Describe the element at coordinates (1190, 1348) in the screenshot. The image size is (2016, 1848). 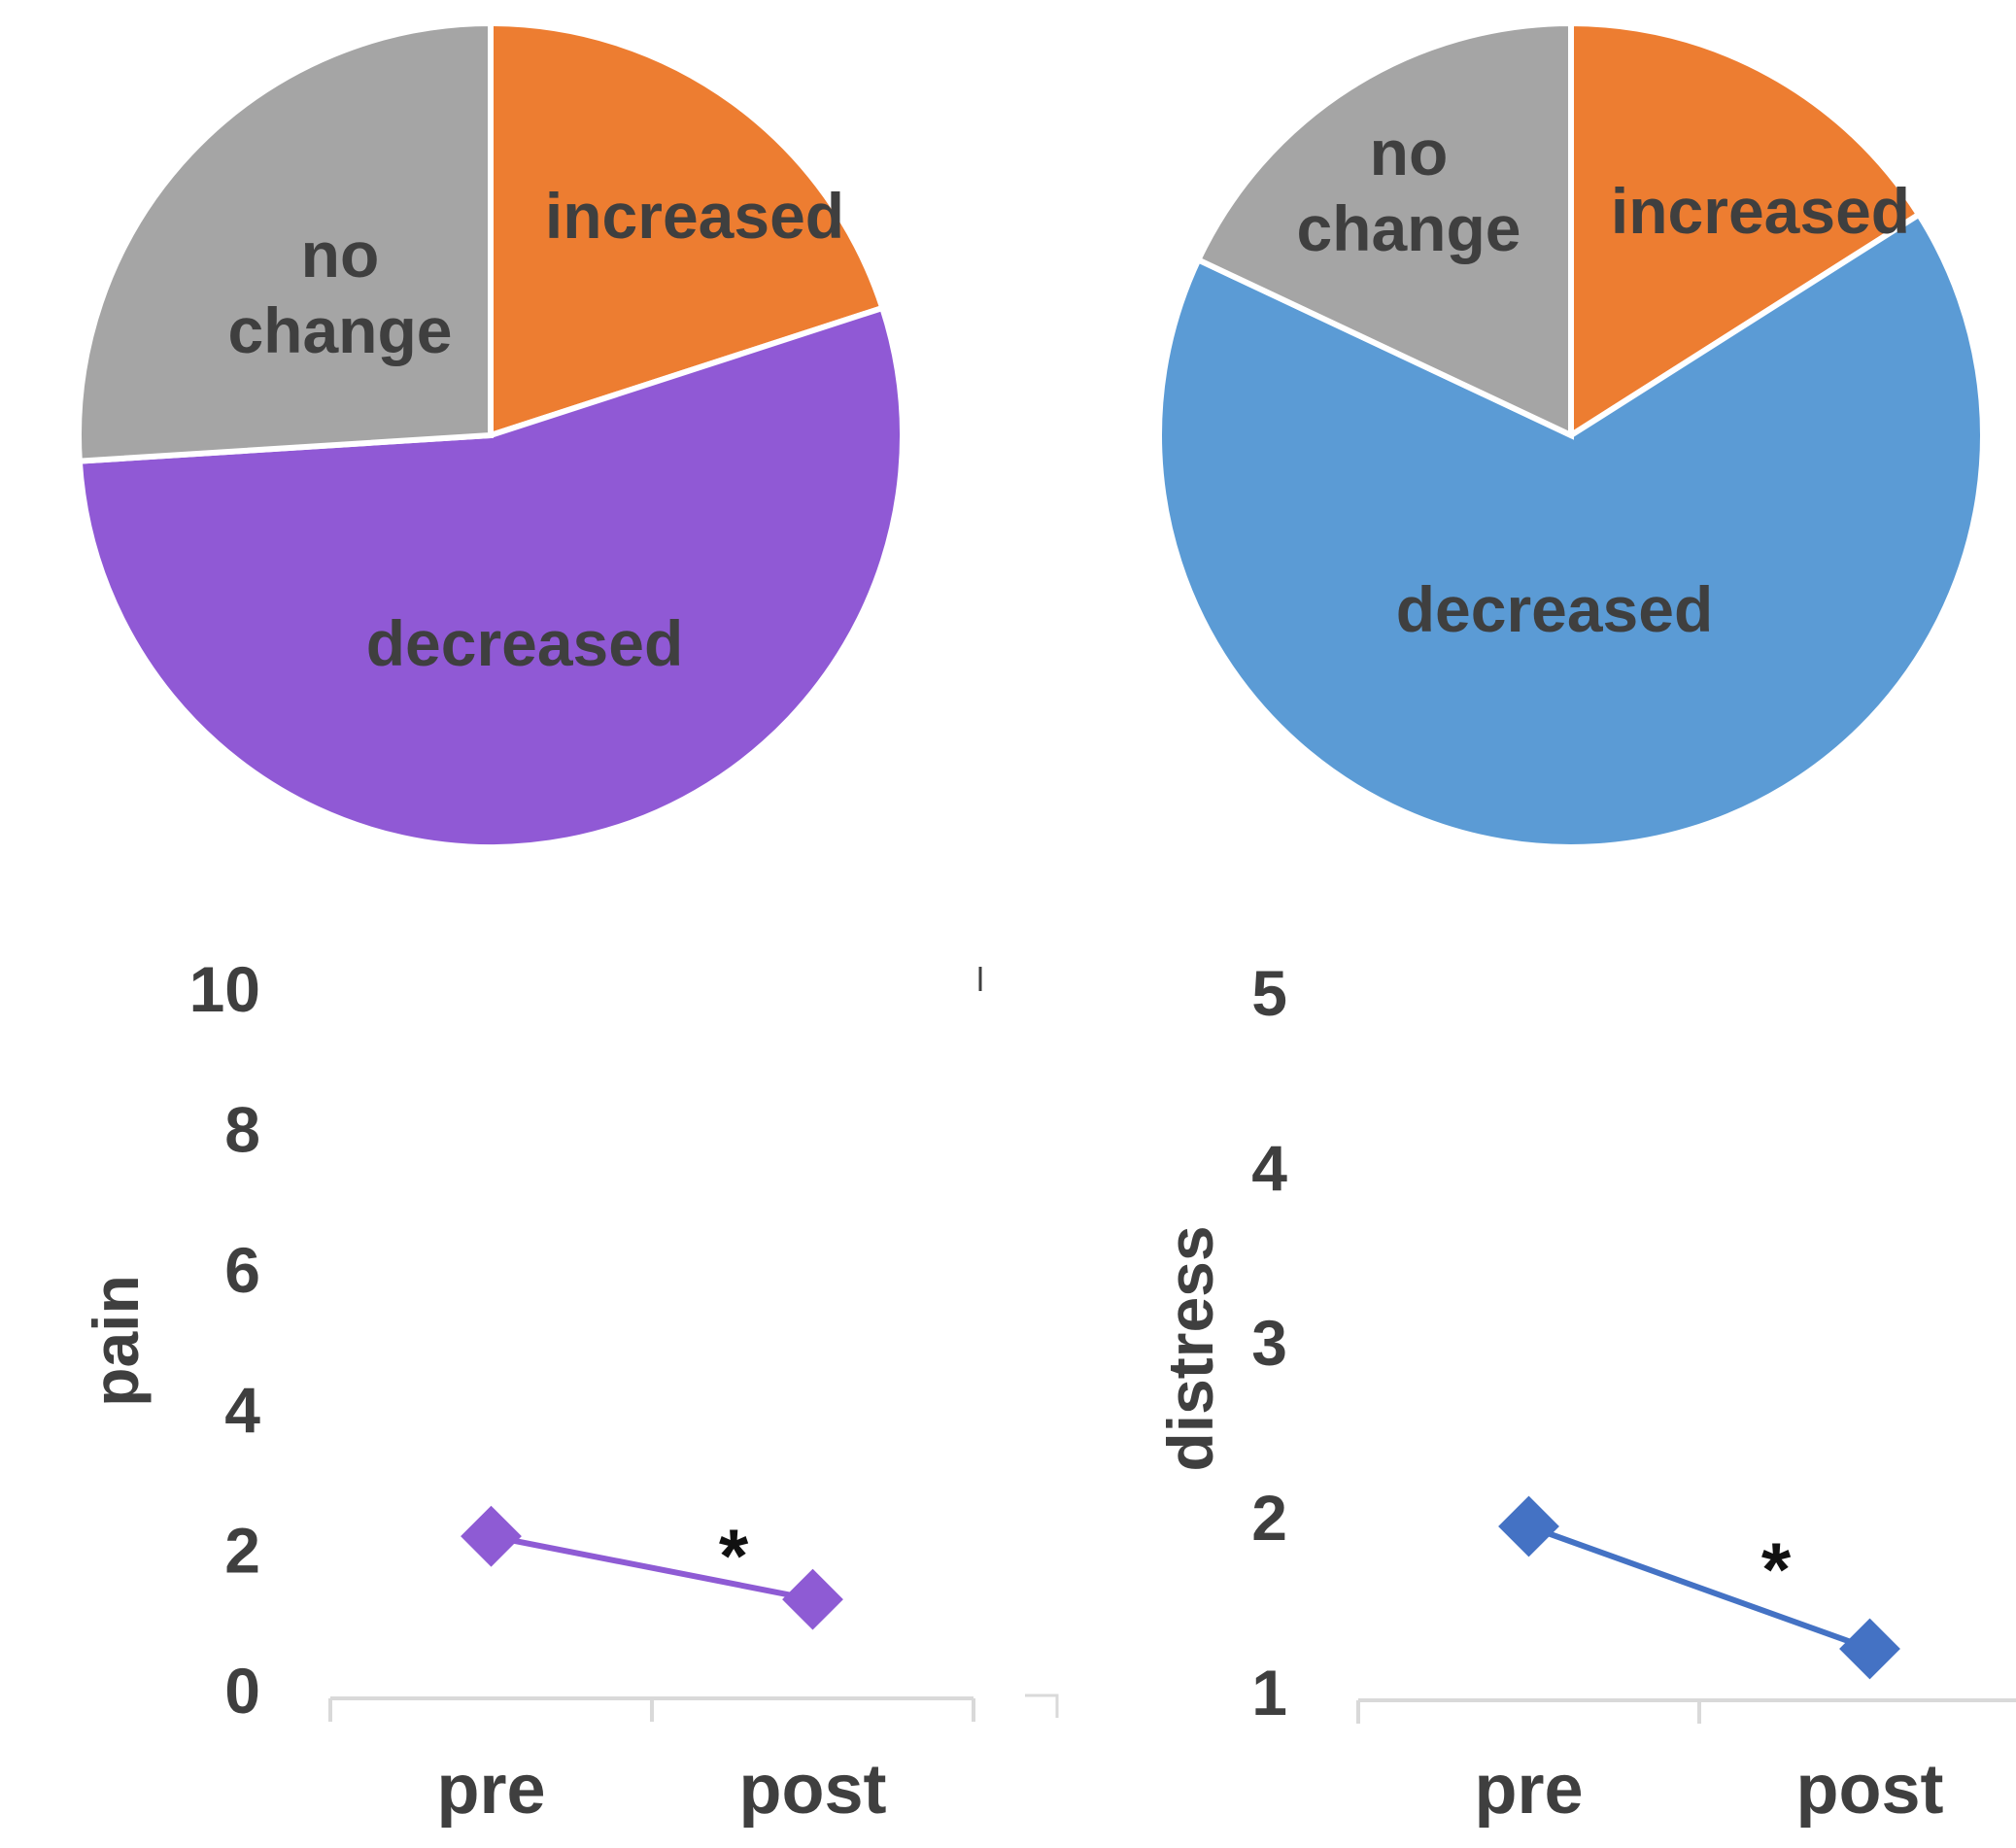
I see `y-axis-title: distress` at that location.